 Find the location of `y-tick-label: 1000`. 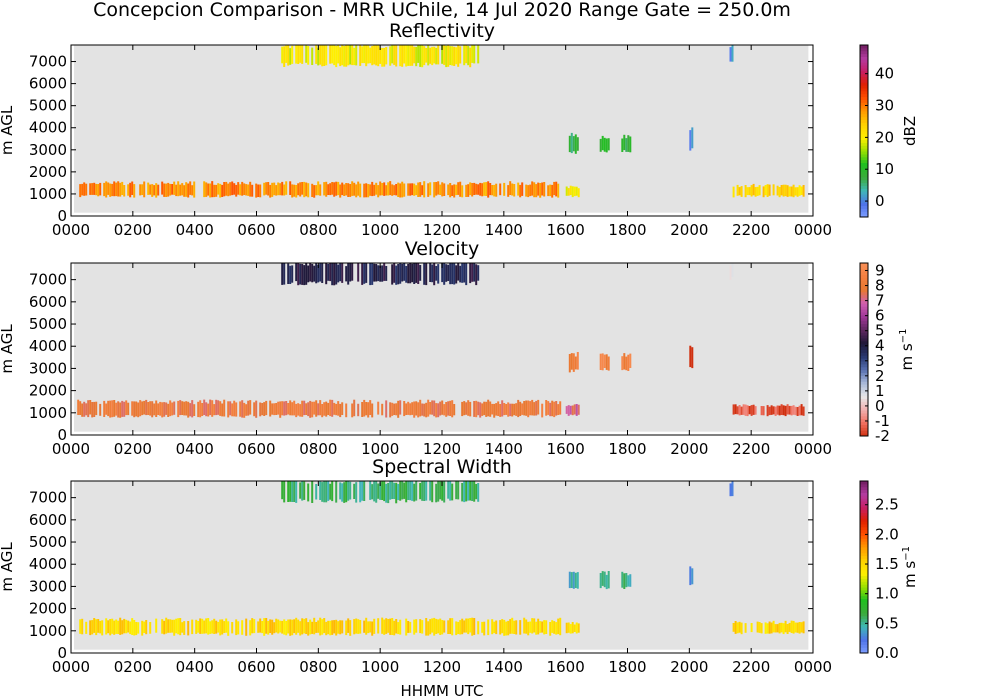

y-tick-label: 1000 is located at coordinates (48, 194).